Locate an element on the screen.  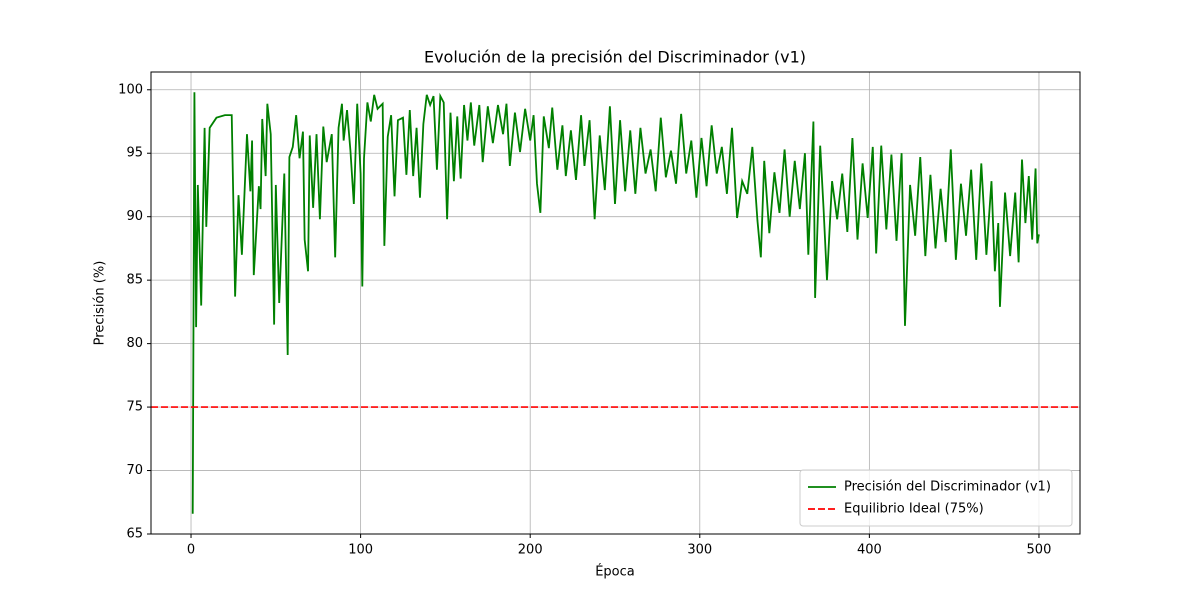
y-tick-label: 100 is located at coordinates (130, 89).